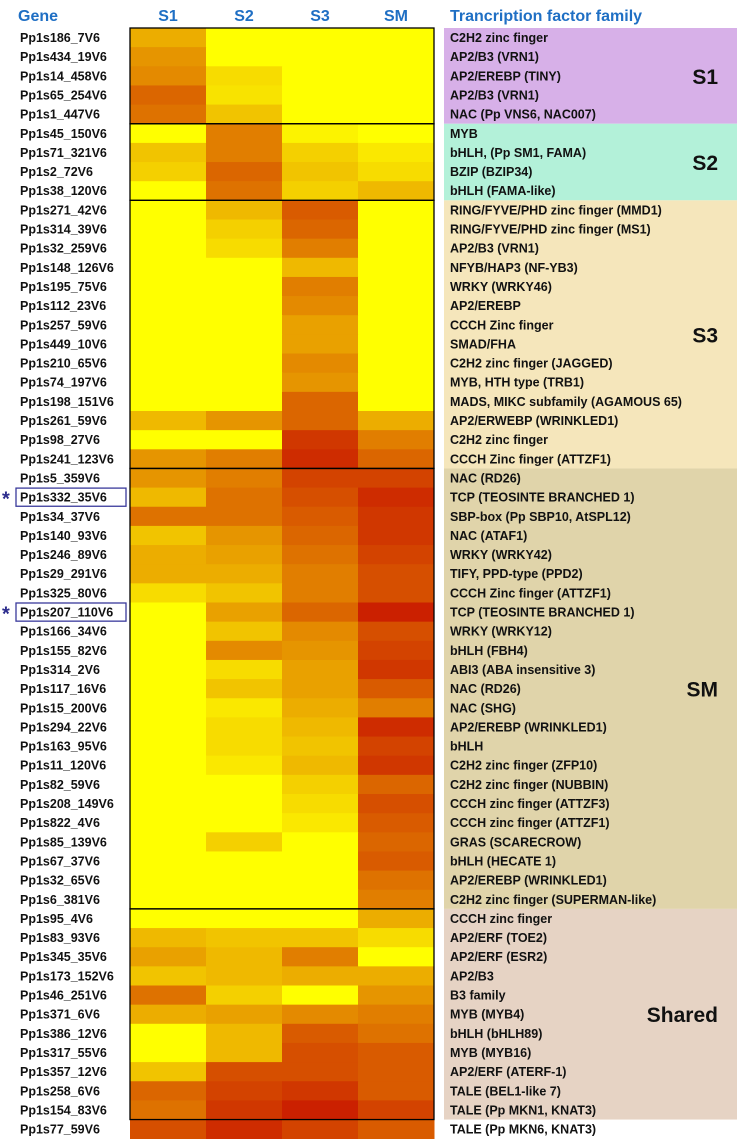 This screenshot has width=744, height=1139. I want to click on gene-label: Pp1s67_37V6, so click(60, 861).